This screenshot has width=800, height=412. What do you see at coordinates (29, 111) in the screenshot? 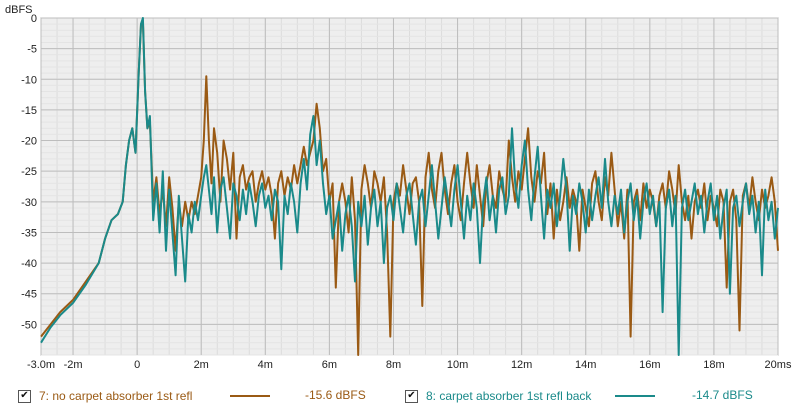
I see `y-tick-label: -15` at bounding box center [29, 111].